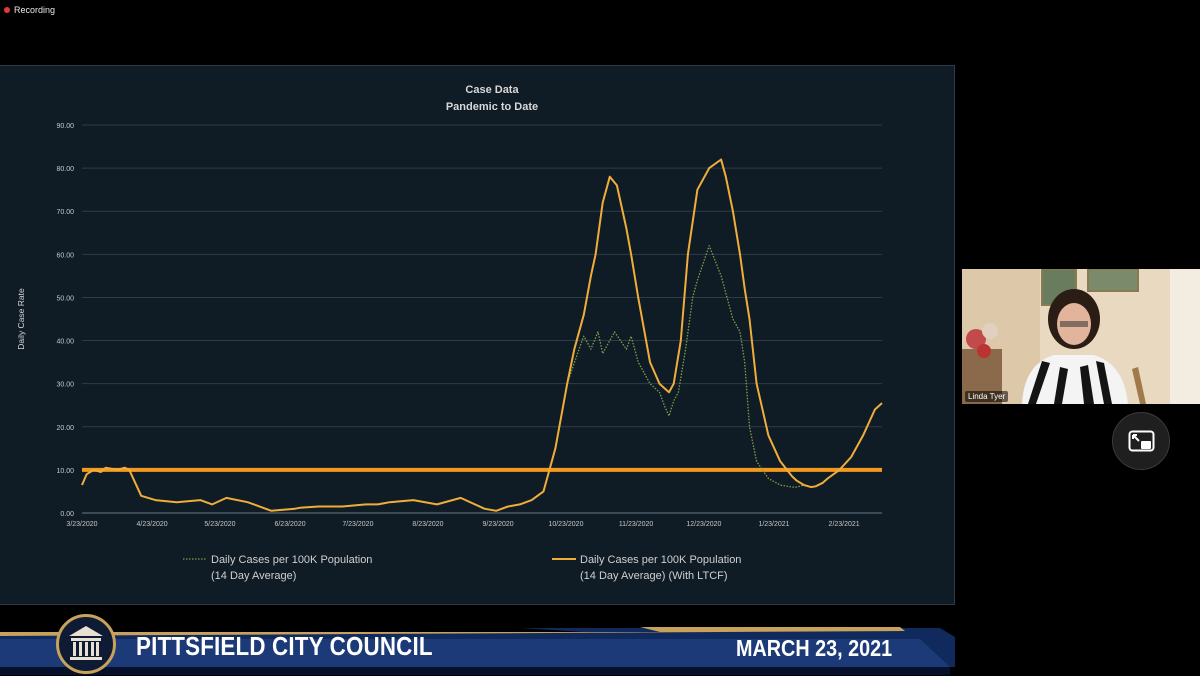  I want to click on recording-indicator: Recording, so click(29, 10).